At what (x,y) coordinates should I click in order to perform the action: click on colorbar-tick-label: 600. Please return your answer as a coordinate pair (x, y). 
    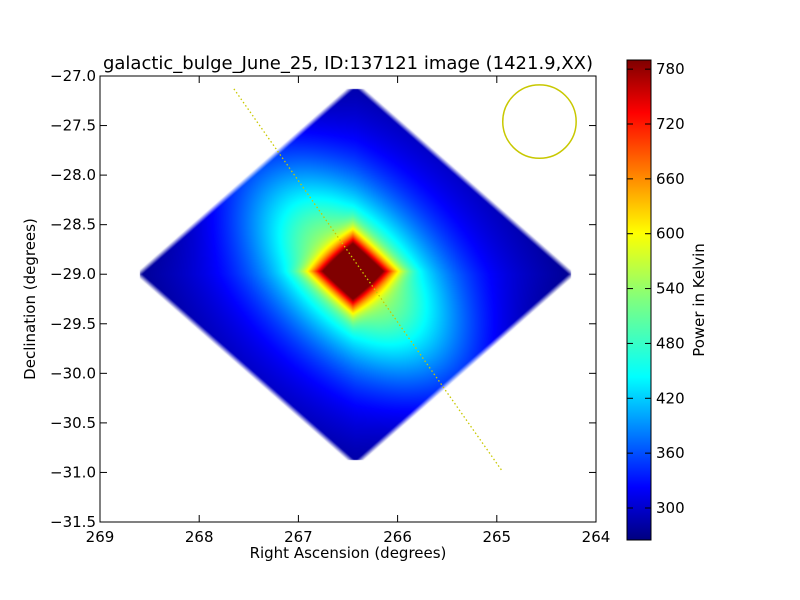
    Looking at the image, I should click on (670, 234).